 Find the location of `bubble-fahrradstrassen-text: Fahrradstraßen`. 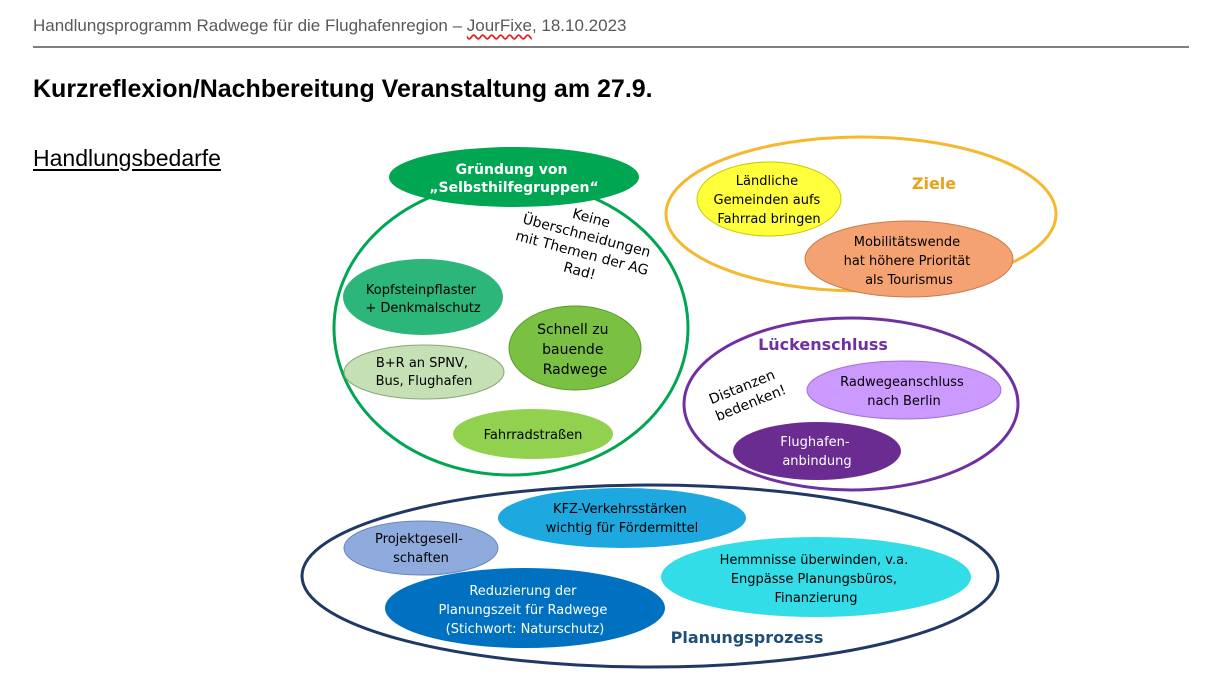

bubble-fahrradstrassen-text: Fahrradstraßen is located at coordinates (533, 435).